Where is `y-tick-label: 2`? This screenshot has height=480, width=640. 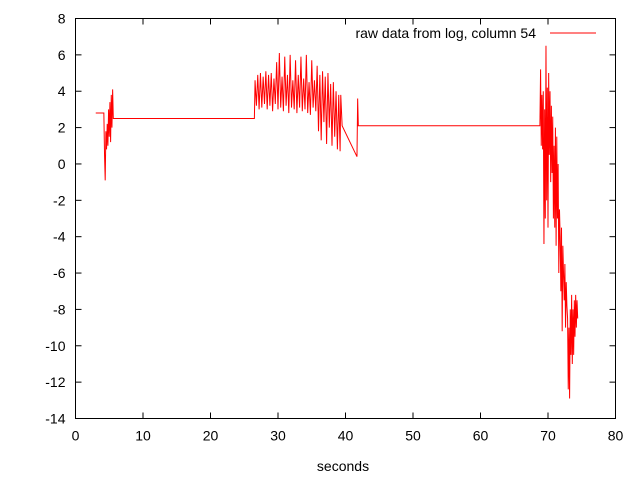 y-tick-label: 2 is located at coordinates (62, 128).